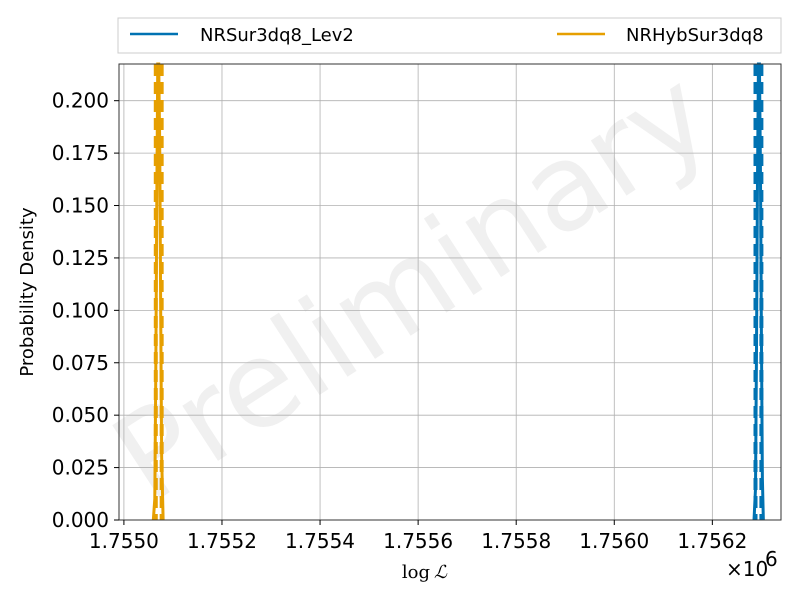 The image size is (800, 600). I want to click on x-axis-label-symbol: ℒ, so click(441, 572).